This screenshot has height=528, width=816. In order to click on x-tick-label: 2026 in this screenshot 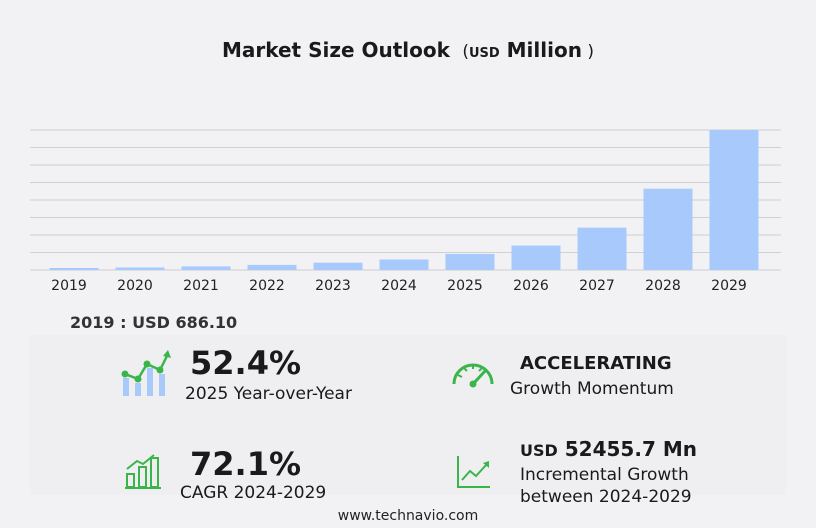, I will do `click(531, 286)`.